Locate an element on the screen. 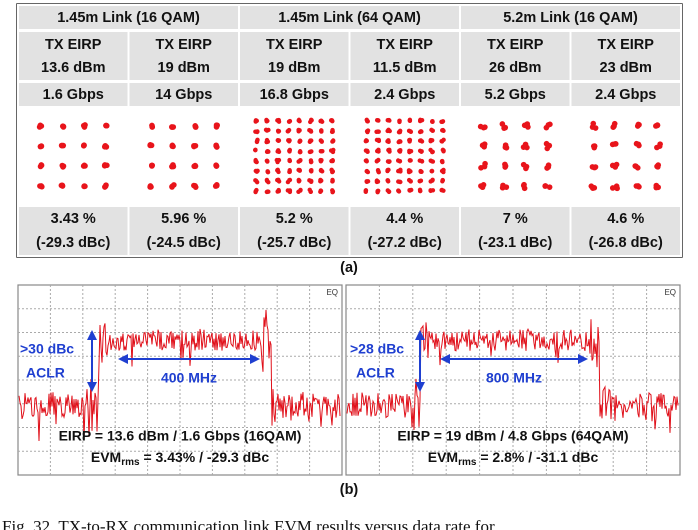 The height and width of the screenshot is (530, 698). aclr-value: >30 dBc is located at coordinates (47, 349).